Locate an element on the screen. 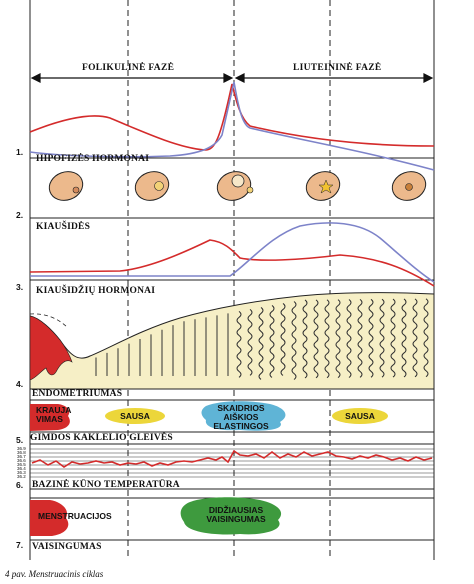 Image resolution: width=474 pixels, height=584 pixels. section-label-fertility: VAISINGUMAS is located at coordinates (67, 547).